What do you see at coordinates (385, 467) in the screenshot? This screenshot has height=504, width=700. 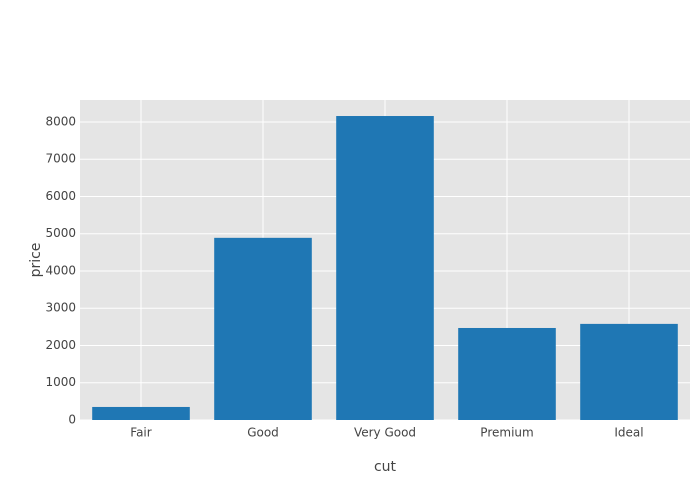 I see `x-axis-title: cut` at bounding box center [385, 467].